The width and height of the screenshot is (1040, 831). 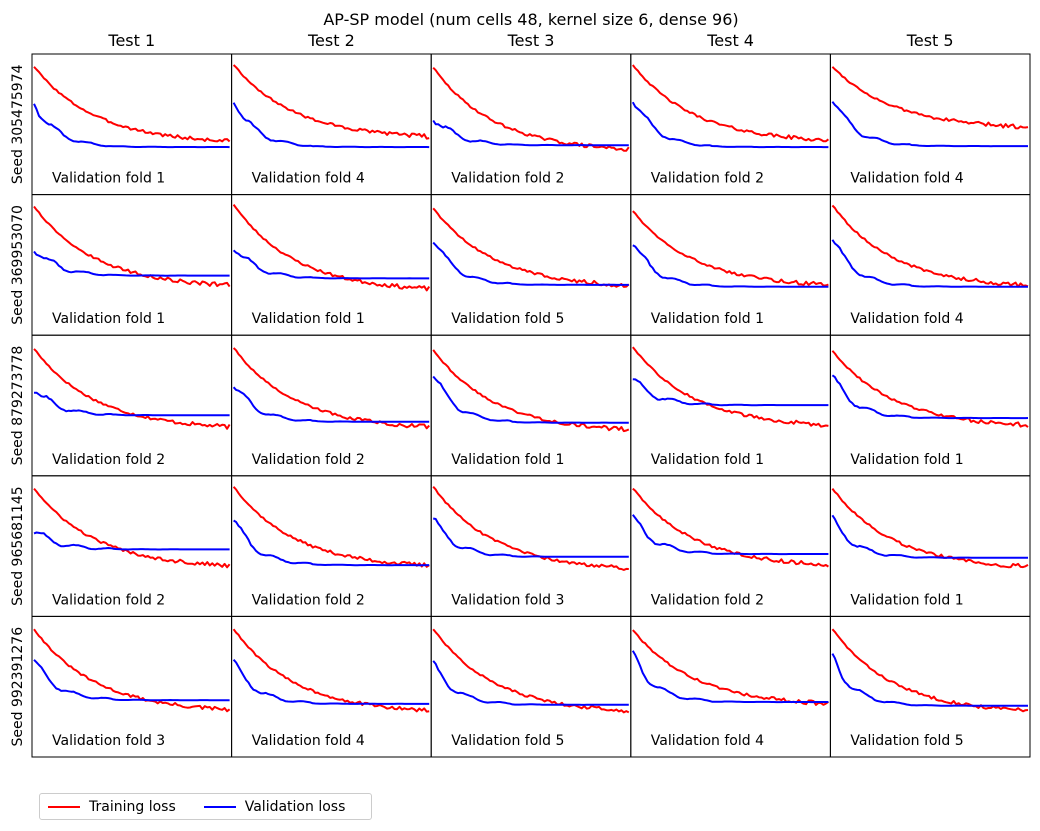 I want to click on subplot-r1-c5: Validation fold 4, so click(x=930, y=124).